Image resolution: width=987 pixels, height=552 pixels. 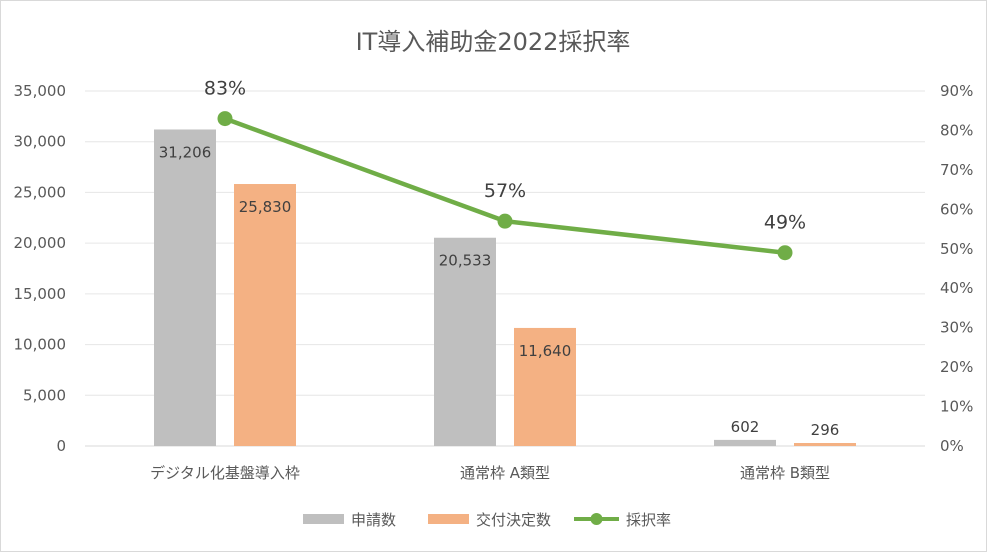 What do you see at coordinates (956, 130) in the screenshot?
I see `right-axis-tick-label: 80%` at bounding box center [956, 130].